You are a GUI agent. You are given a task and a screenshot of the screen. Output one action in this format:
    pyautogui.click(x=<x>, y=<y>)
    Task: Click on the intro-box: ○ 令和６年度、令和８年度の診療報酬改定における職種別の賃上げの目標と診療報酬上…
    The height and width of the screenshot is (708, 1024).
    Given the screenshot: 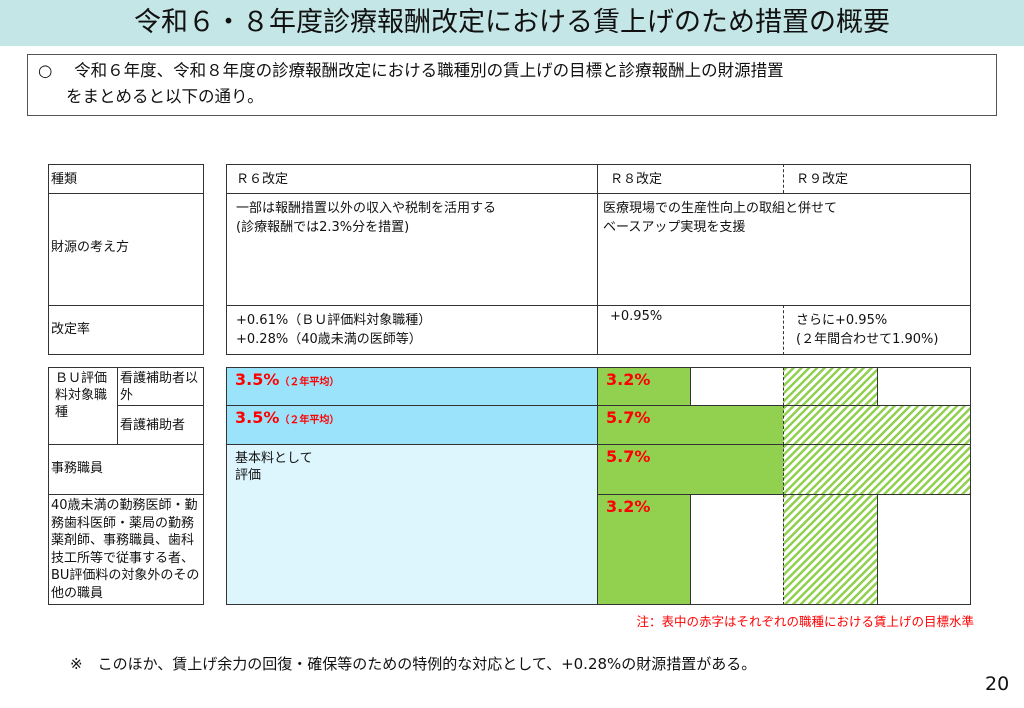 What is the action you would take?
    pyautogui.click(x=512, y=85)
    